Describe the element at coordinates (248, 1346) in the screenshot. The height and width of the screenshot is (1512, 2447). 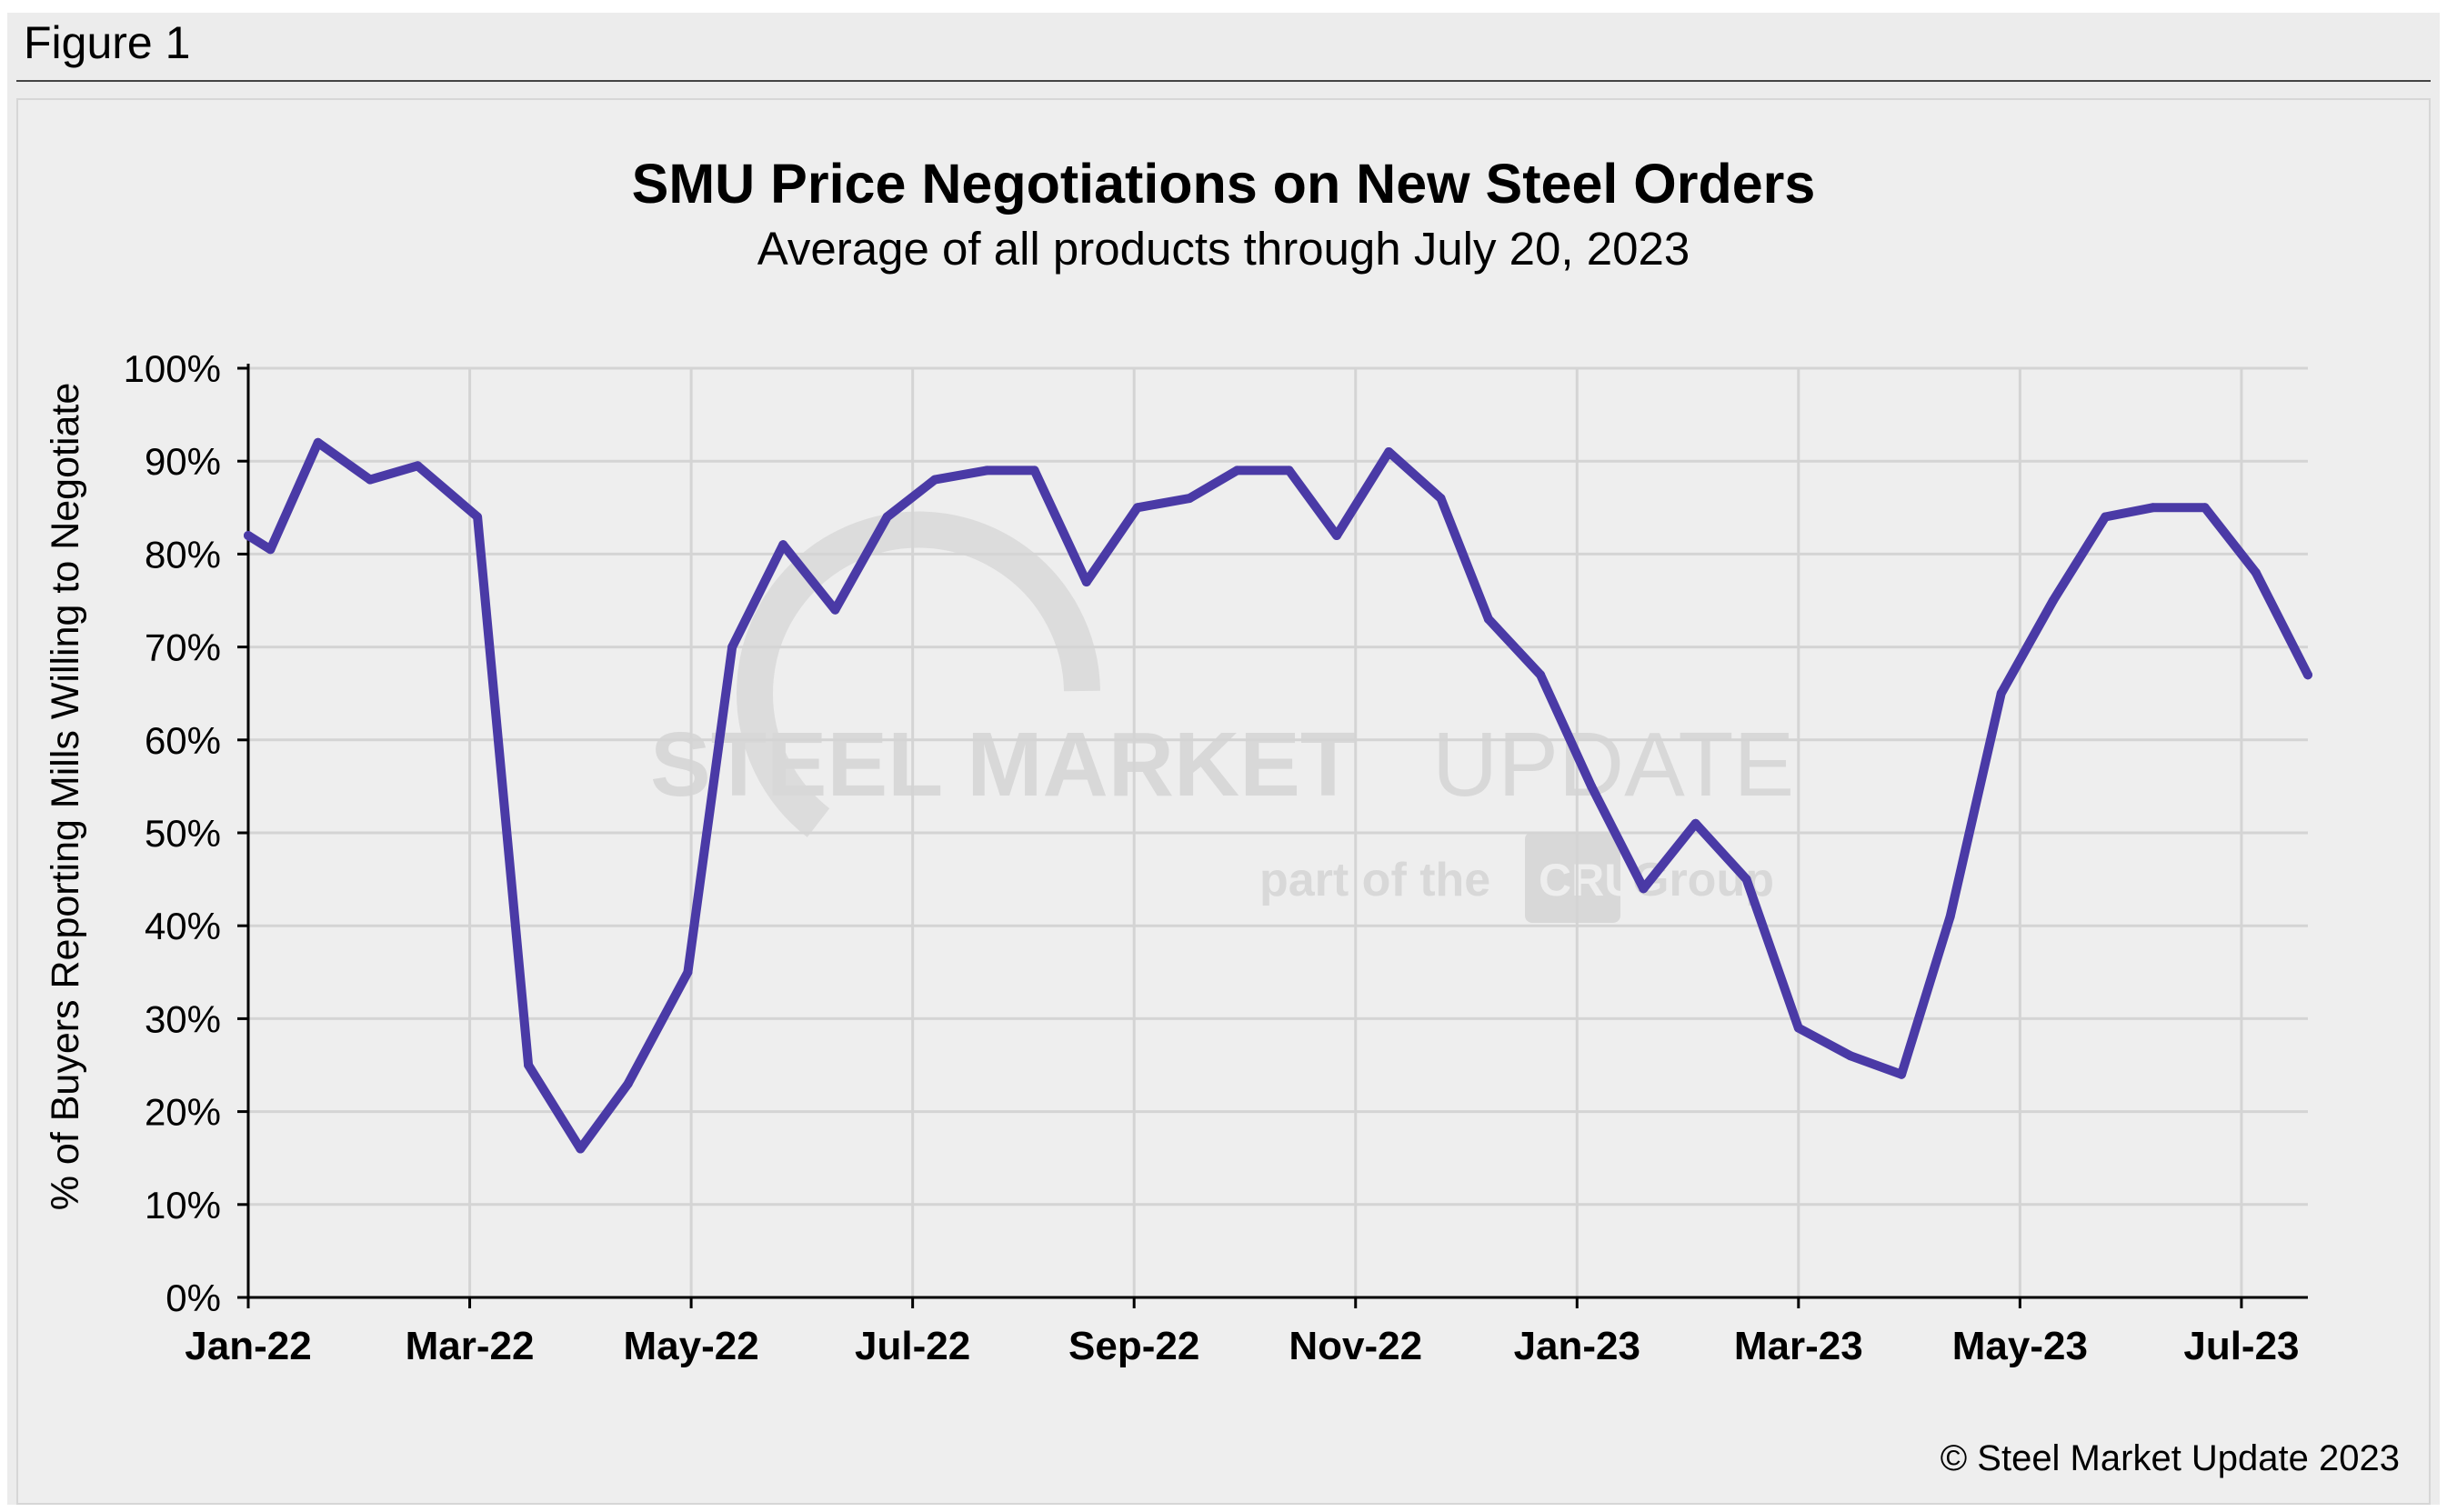
I see `x-tick-label: Jan-22` at that location.